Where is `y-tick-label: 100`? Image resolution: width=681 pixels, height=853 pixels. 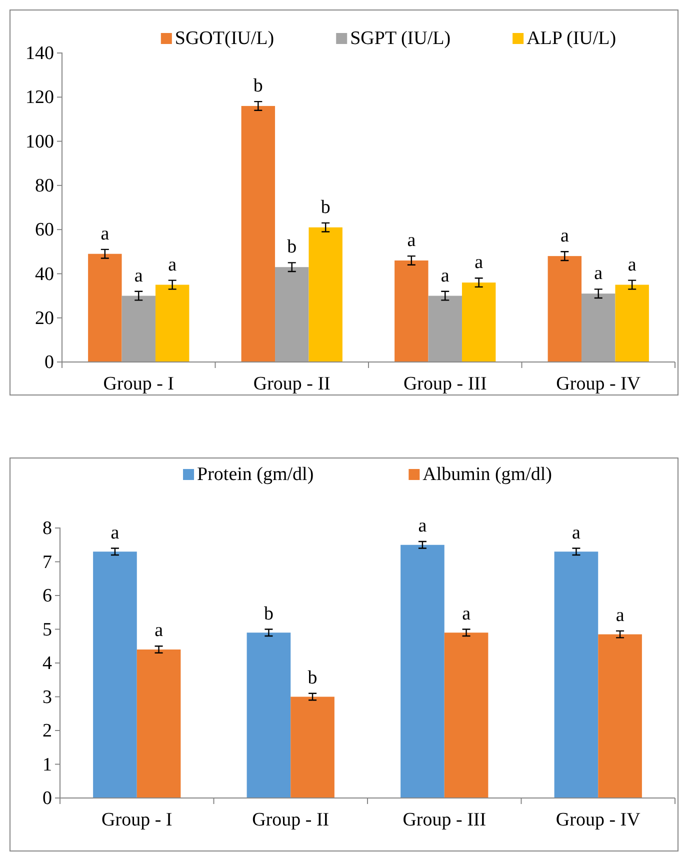 y-tick-label: 100 is located at coordinates (40, 141).